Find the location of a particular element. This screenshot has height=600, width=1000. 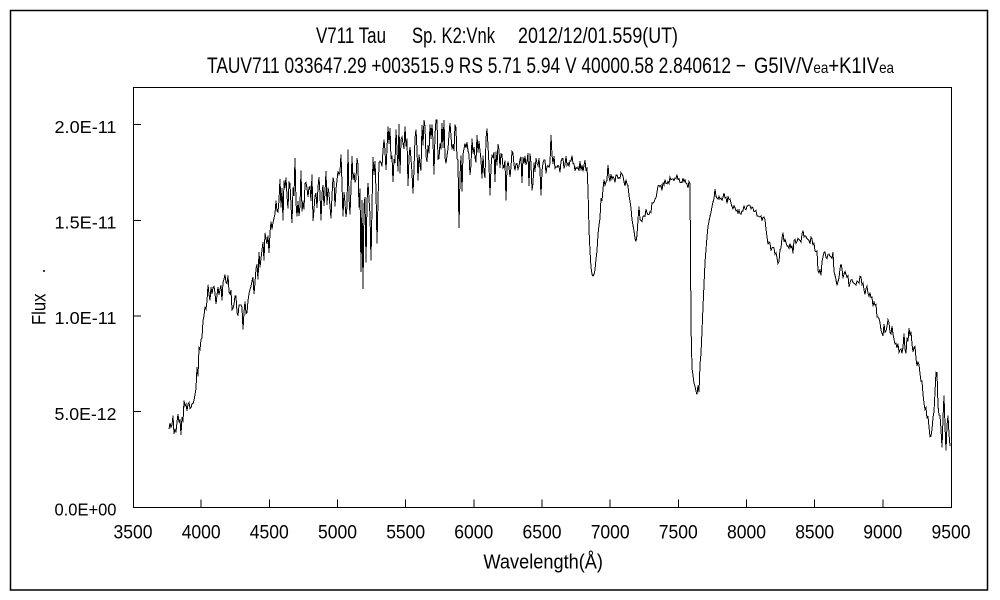

svg-text: 2012/12/01.559(UT) is located at coordinates (598, 35).